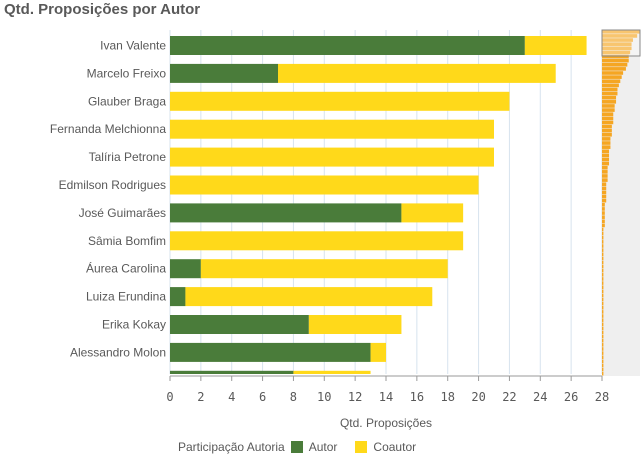 The height and width of the screenshot is (466, 643). I want to click on x-tick-label: 2, so click(200, 397).